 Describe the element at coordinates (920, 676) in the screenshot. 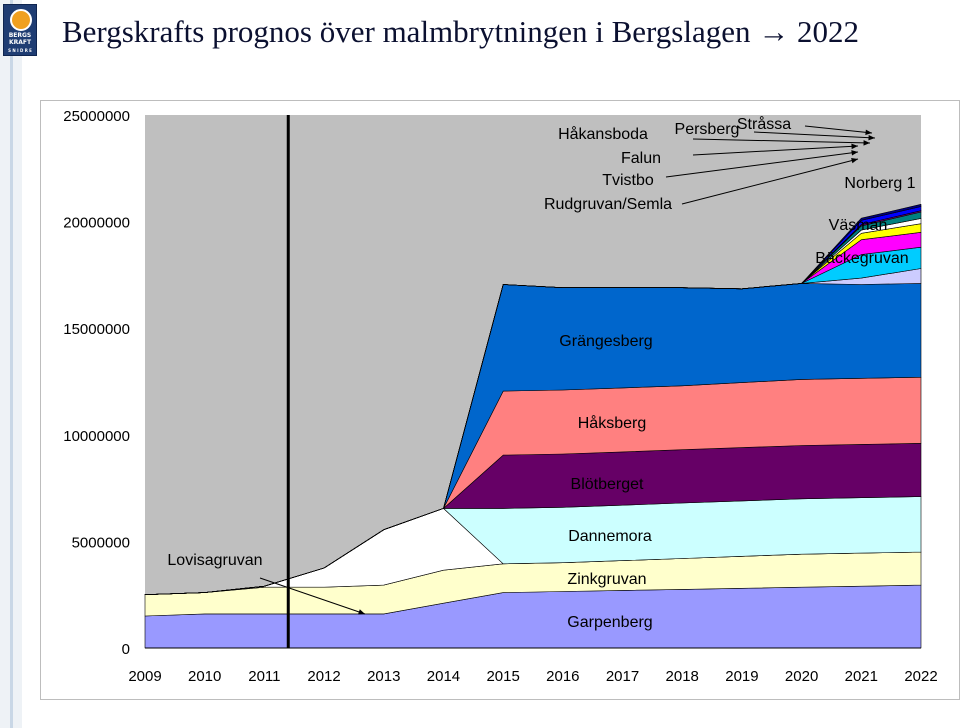

I see `x-tick-label: 2022` at that location.